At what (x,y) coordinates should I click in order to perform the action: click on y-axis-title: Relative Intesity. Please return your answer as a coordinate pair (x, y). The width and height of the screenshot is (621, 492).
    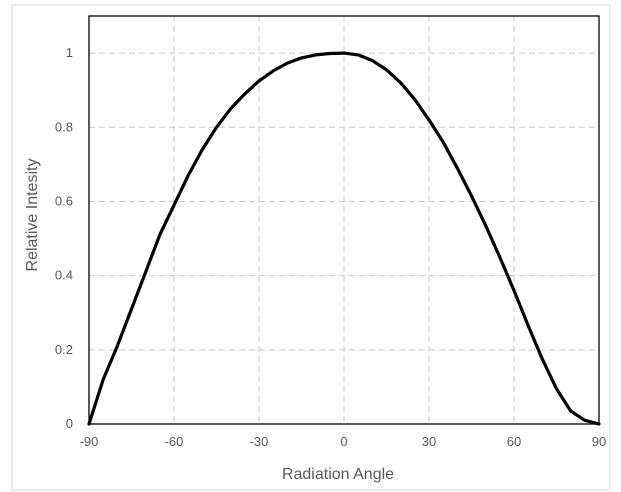
    Looking at the image, I should click on (32, 215).